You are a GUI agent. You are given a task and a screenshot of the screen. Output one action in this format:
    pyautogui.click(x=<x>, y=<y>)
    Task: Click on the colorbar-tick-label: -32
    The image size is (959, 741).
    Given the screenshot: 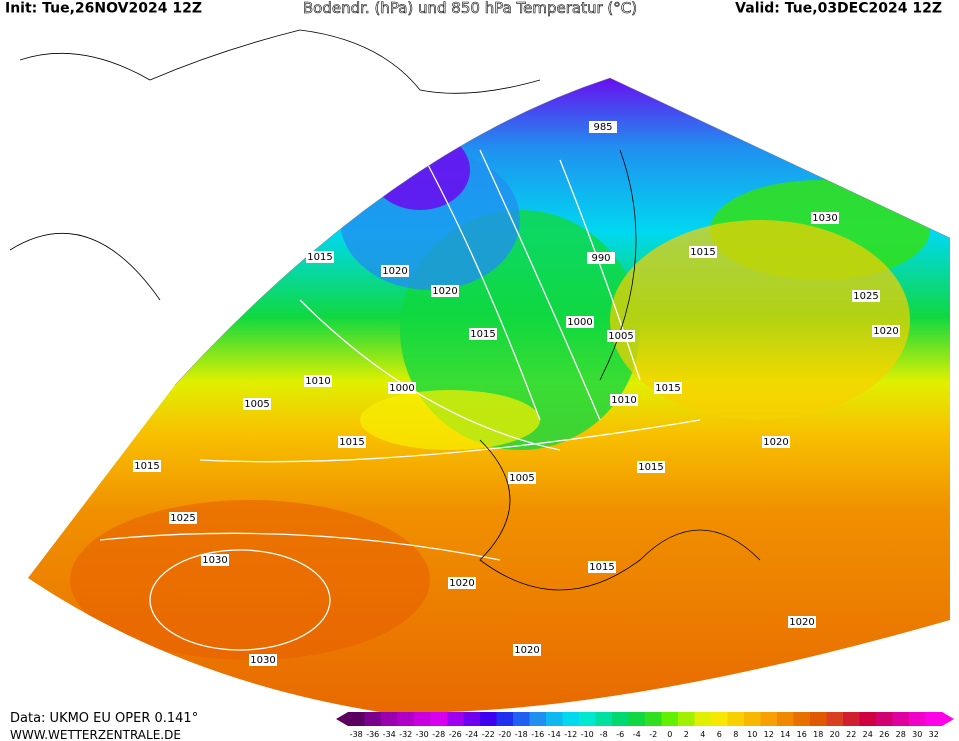 What is the action you would take?
    pyautogui.click(x=405, y=734)
    